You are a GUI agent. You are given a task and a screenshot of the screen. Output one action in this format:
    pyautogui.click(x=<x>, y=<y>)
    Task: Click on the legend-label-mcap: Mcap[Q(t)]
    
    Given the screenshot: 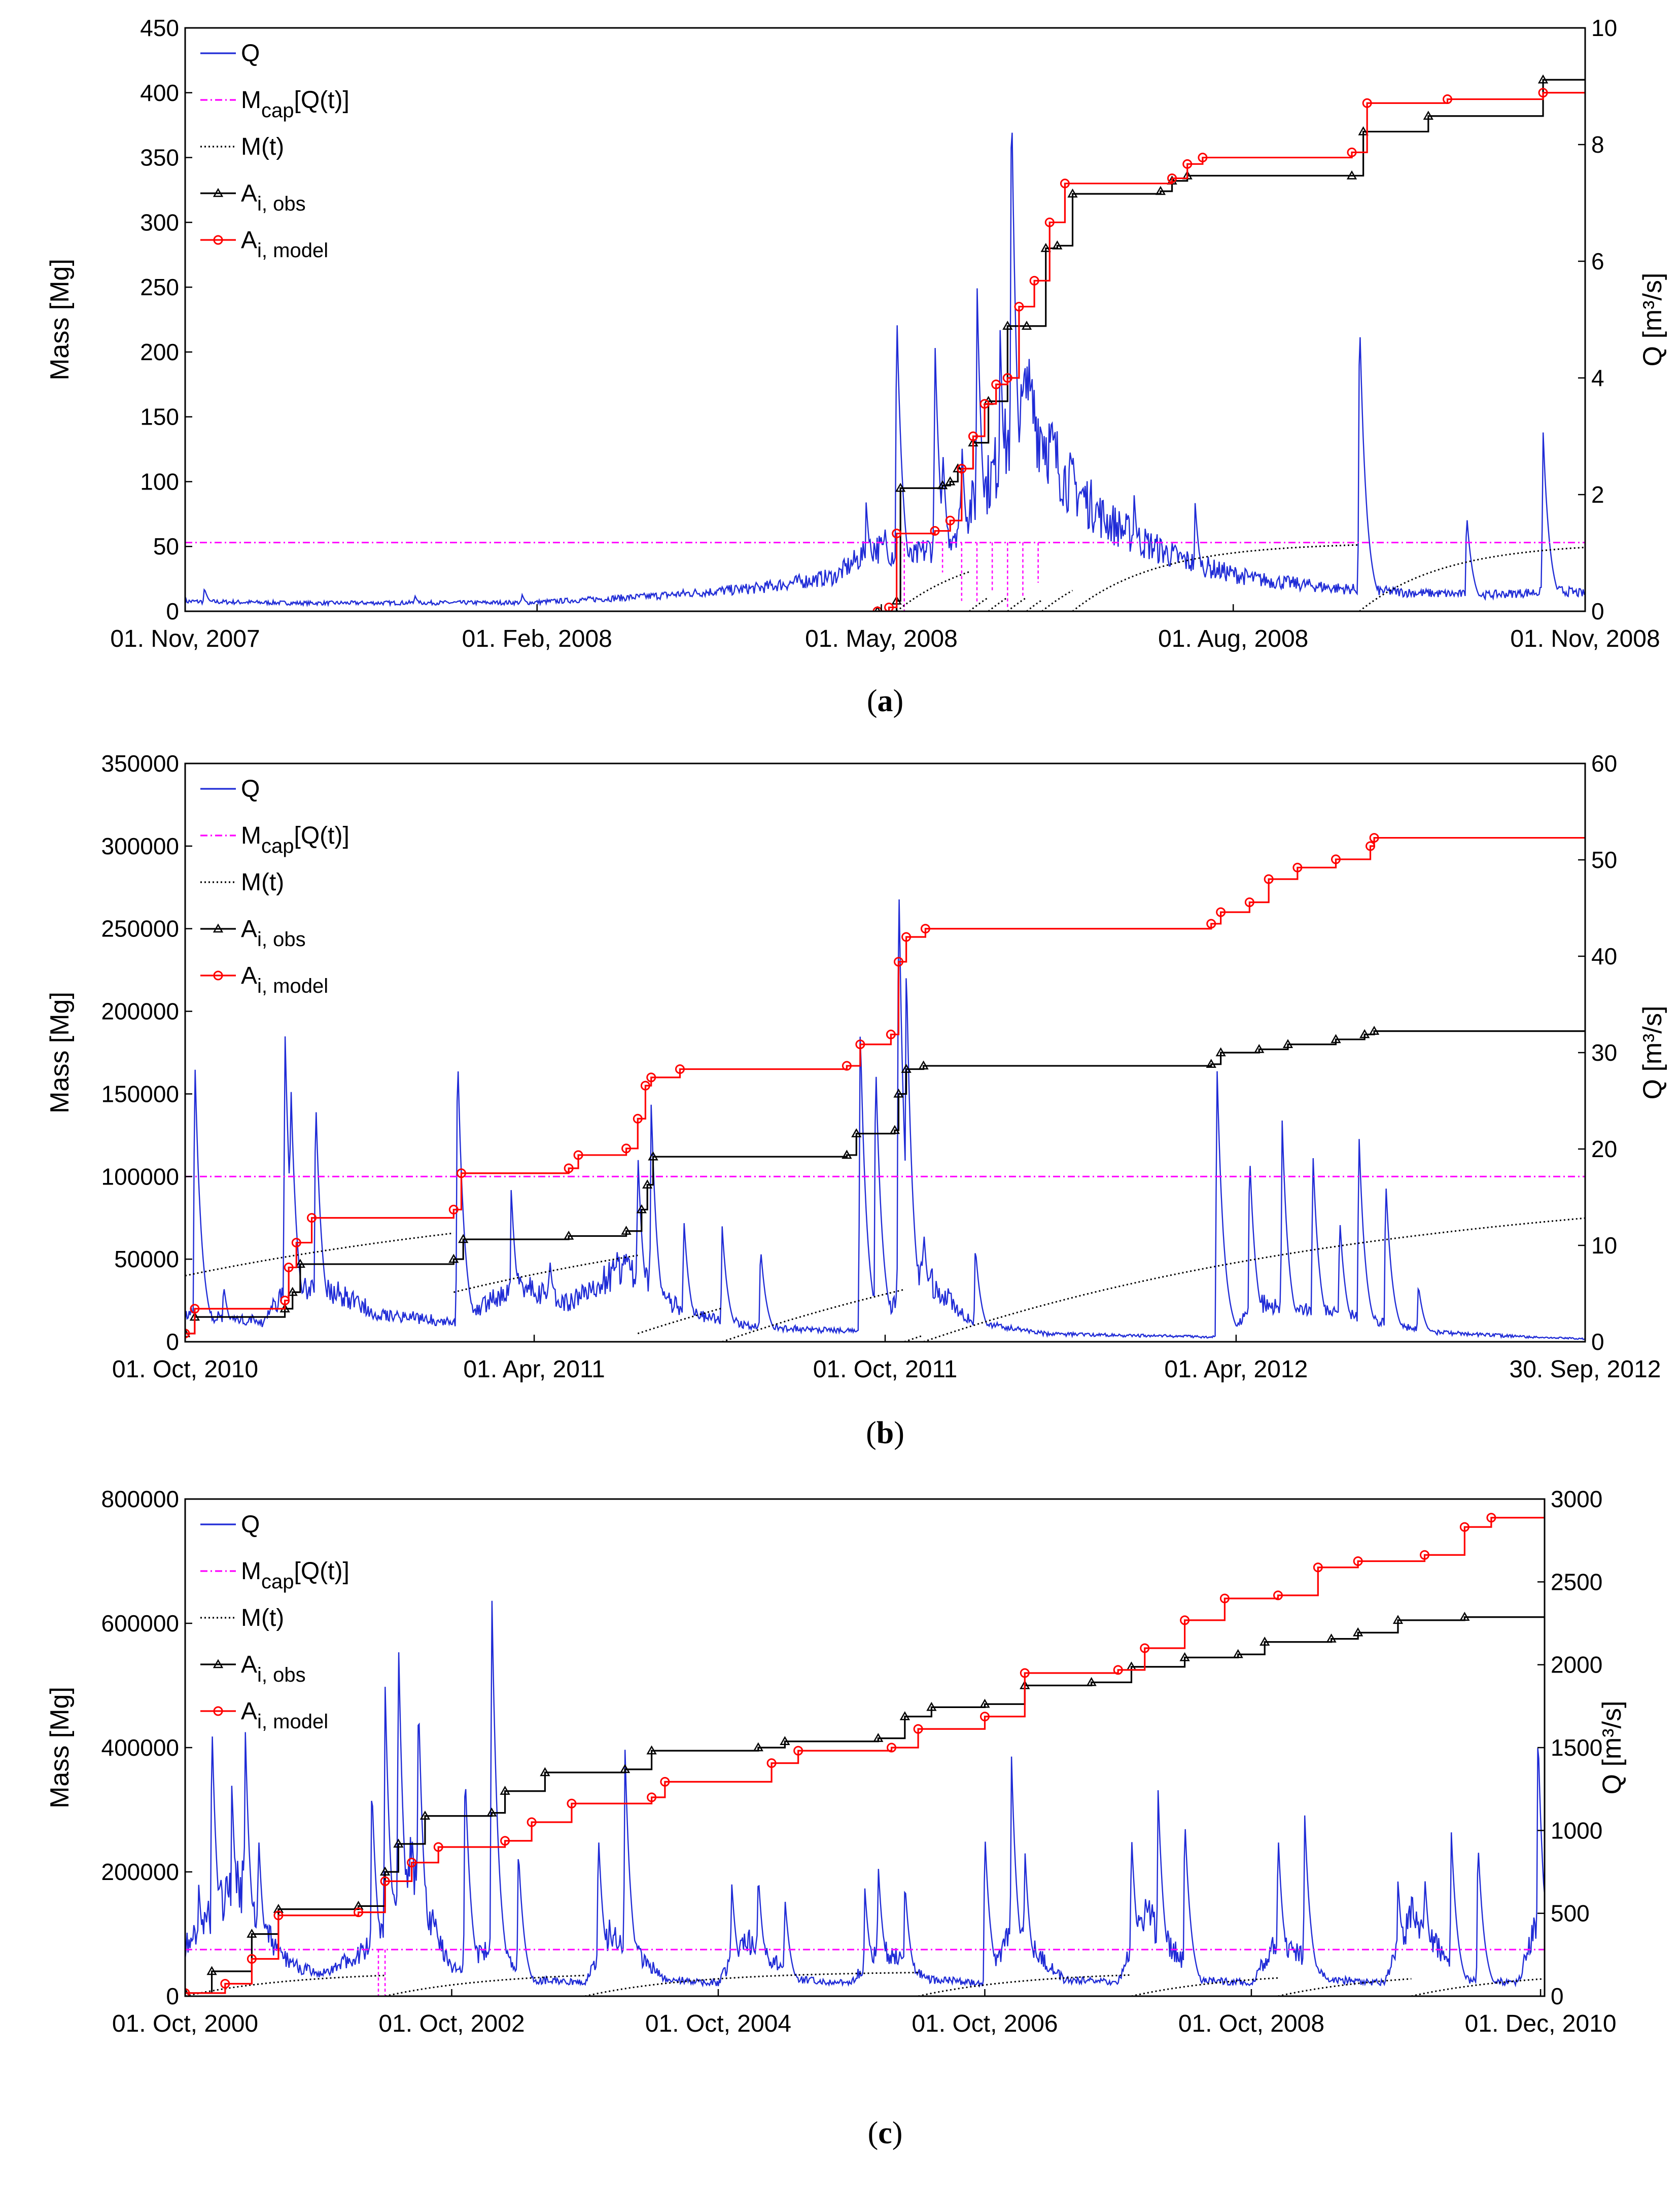 What is the action you would take?
    pyautogui.click(x=295, y=1576)
    